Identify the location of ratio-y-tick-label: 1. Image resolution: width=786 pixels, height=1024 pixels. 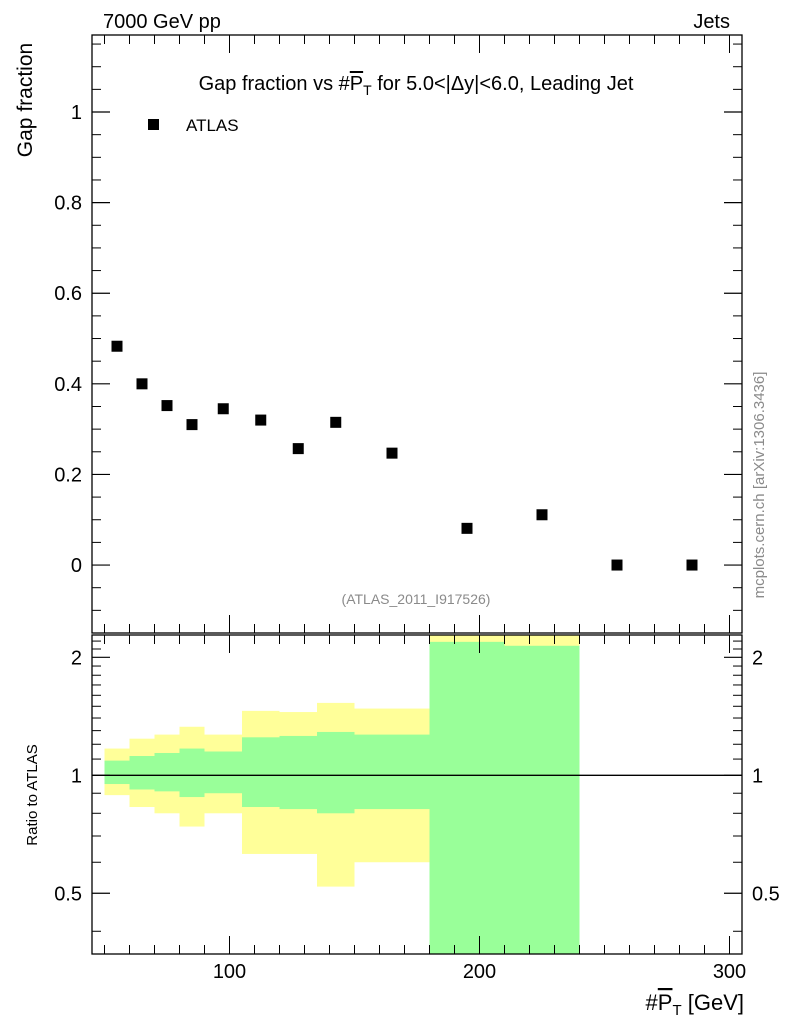
(76, 776).